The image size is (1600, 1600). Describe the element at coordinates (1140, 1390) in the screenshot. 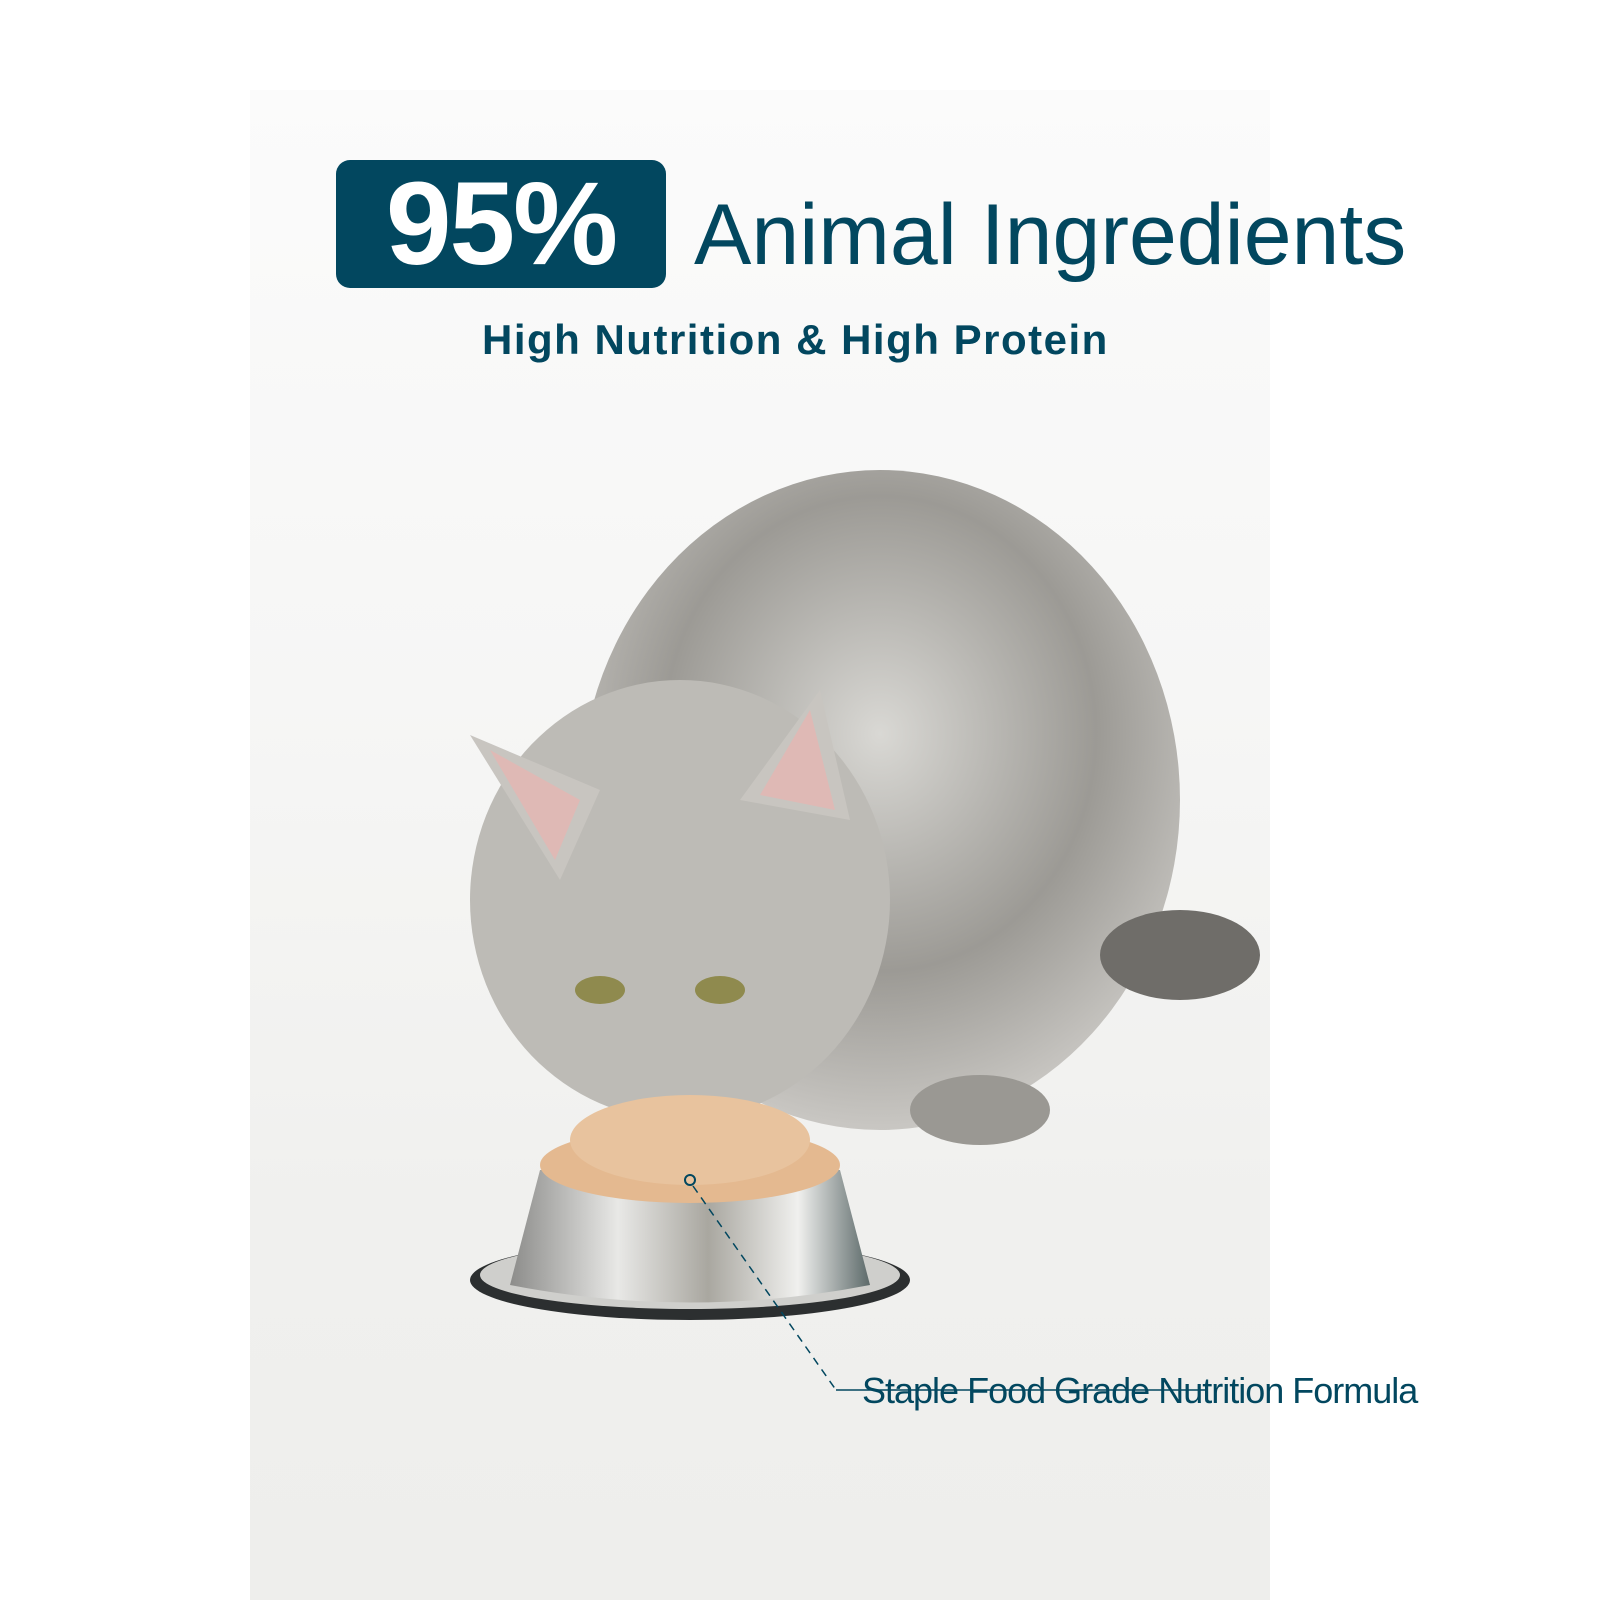

I see `callout-label: Staple Food Grade Nutrition Formula` at that location.